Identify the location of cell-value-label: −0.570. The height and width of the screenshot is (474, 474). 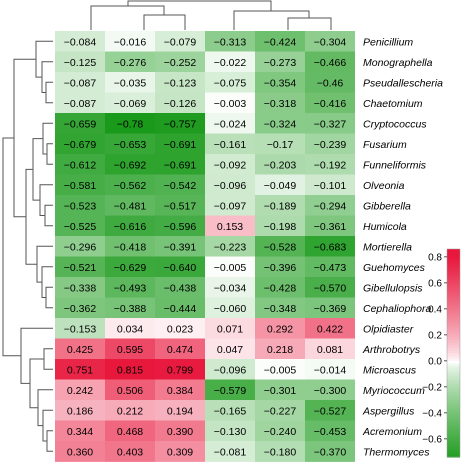
(330, 288).